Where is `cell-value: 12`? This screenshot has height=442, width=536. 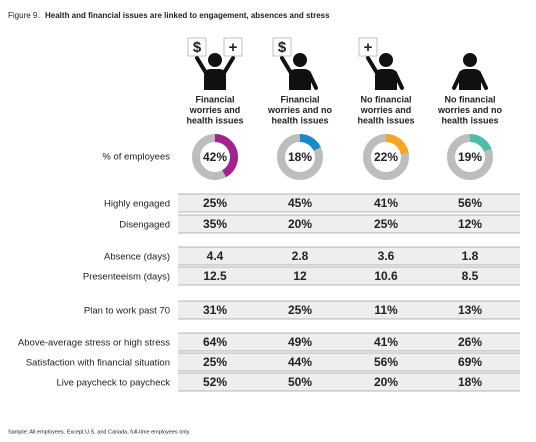 cell-value: 12 is located at coordinates (300, 276).